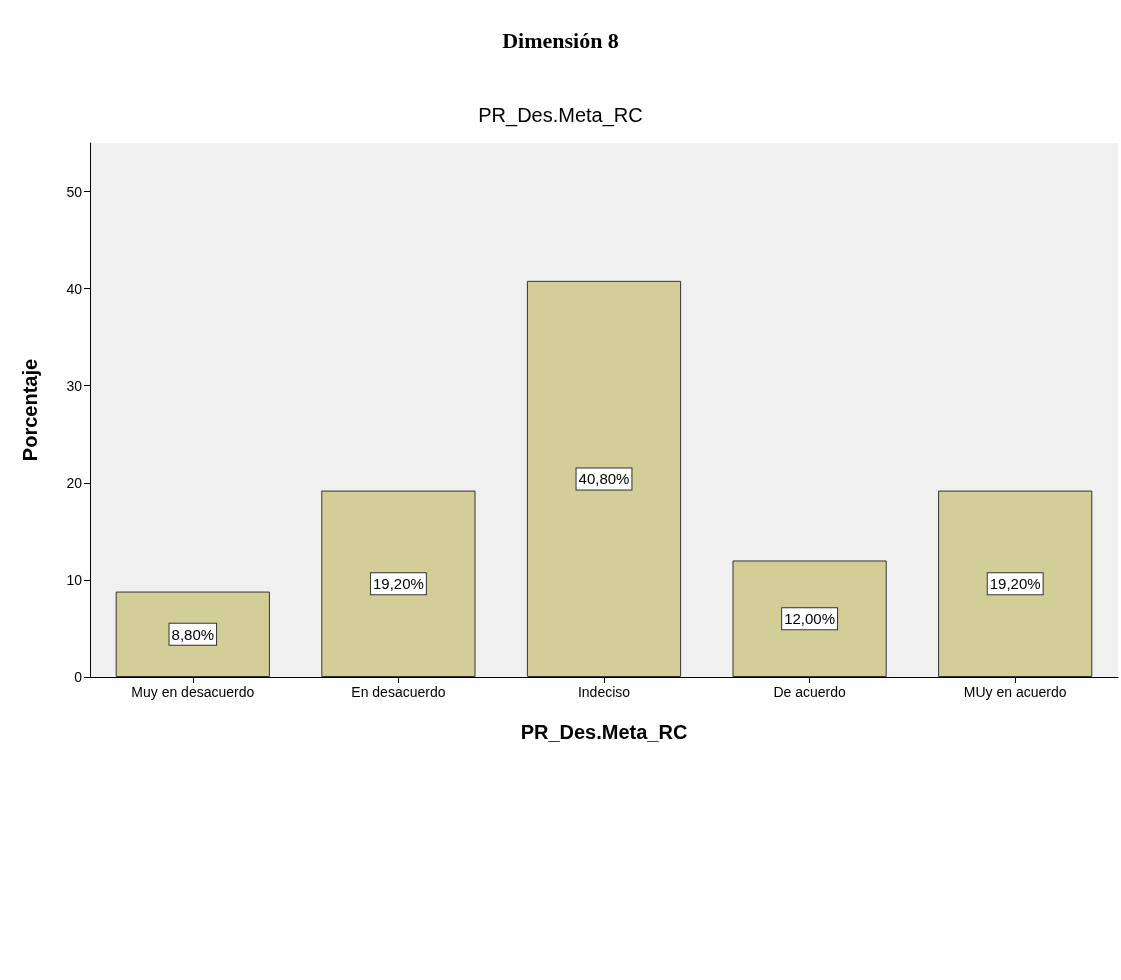  Describe the element at coordinates (30, 410) in the screenshot. I see `y-axis-title: Porcentaje` at that location.